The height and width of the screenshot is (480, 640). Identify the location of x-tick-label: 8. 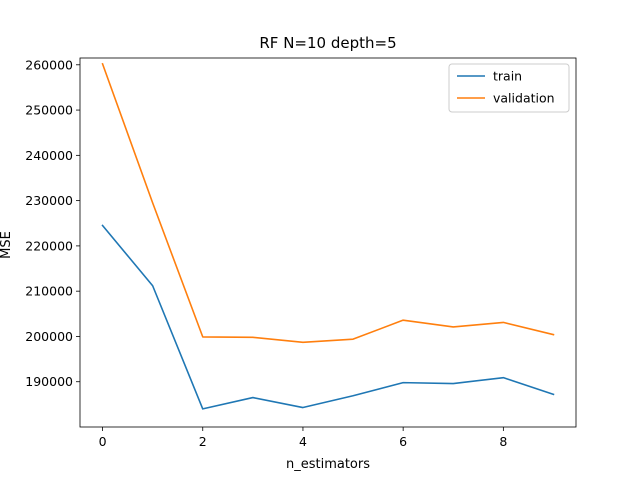
(503, 441).